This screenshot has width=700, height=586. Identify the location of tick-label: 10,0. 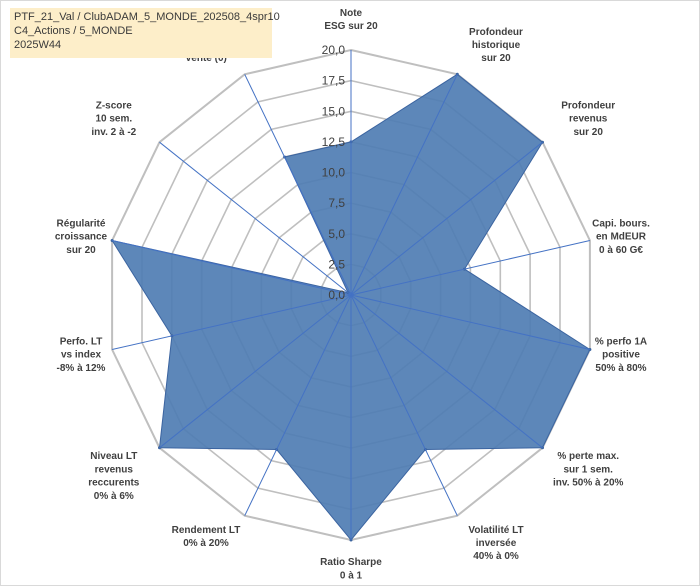
(334, 173).